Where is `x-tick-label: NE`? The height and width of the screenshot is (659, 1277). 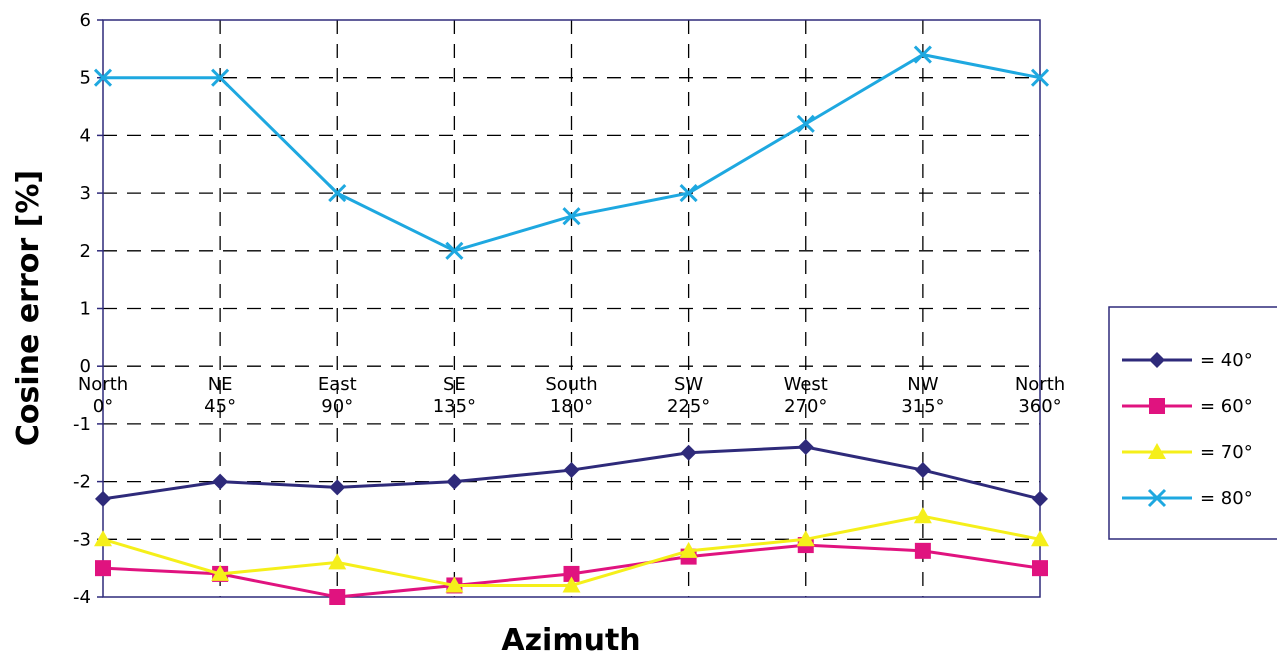 x-tick-label: NE is located at coordinates (220, 384).